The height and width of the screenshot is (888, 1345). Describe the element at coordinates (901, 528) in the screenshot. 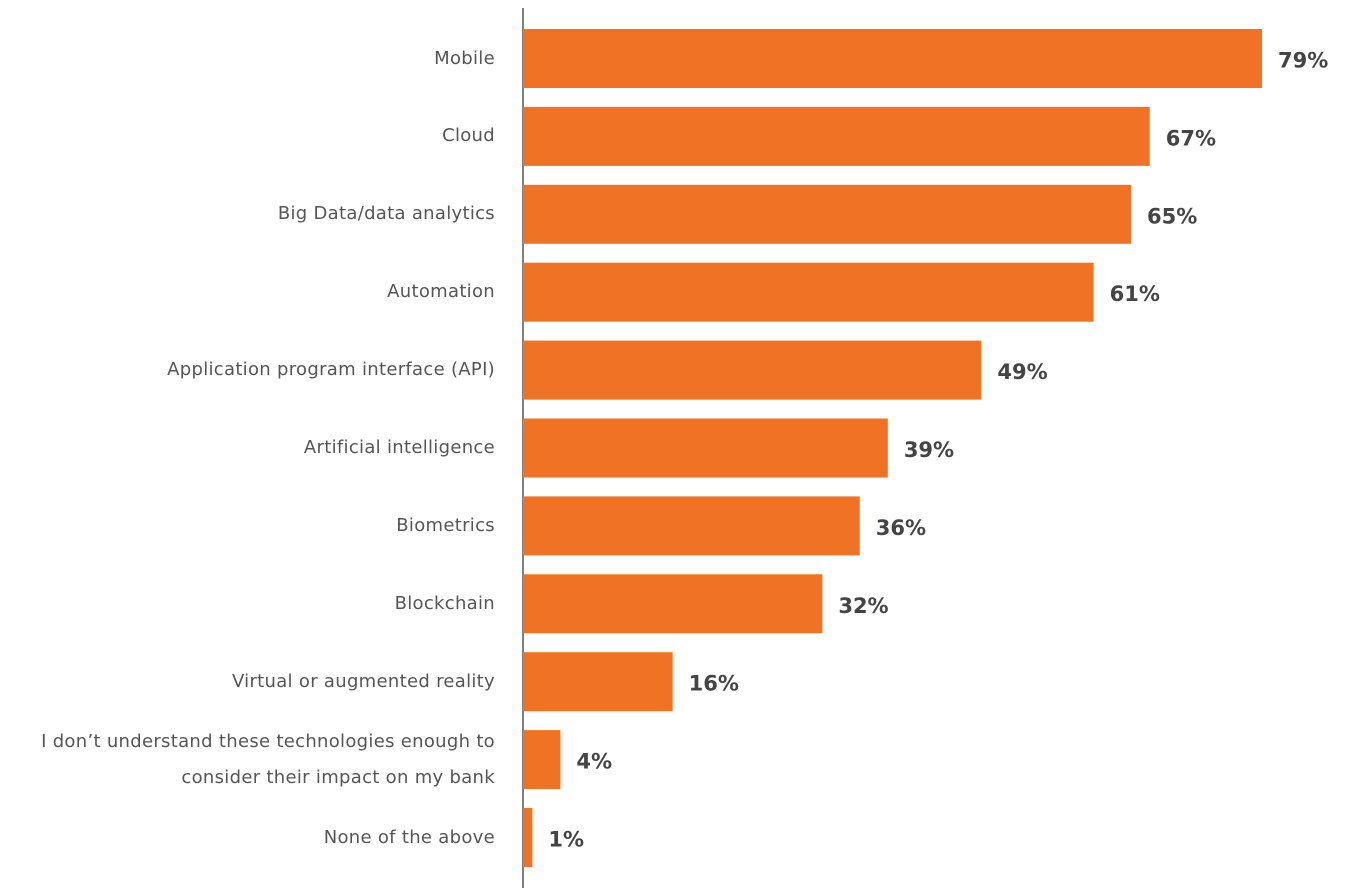

I see `value-label: 36%` at that location.